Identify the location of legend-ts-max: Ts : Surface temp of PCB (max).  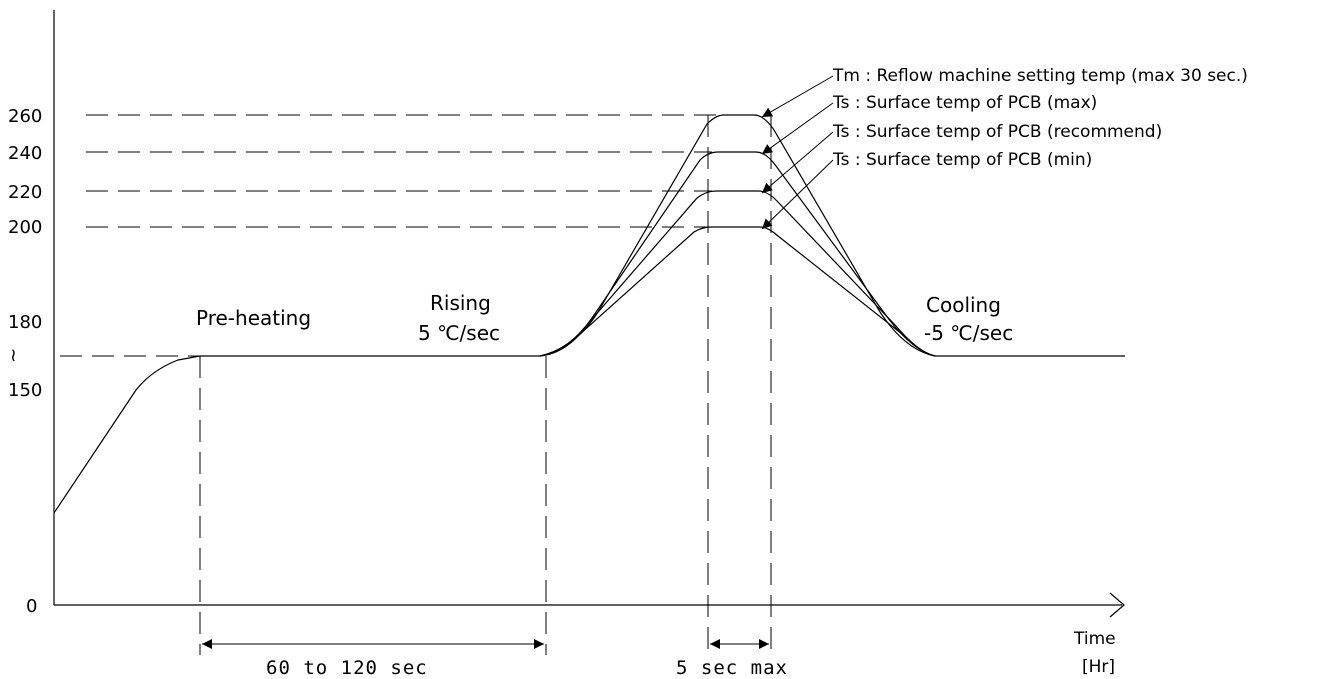
(964, 103).